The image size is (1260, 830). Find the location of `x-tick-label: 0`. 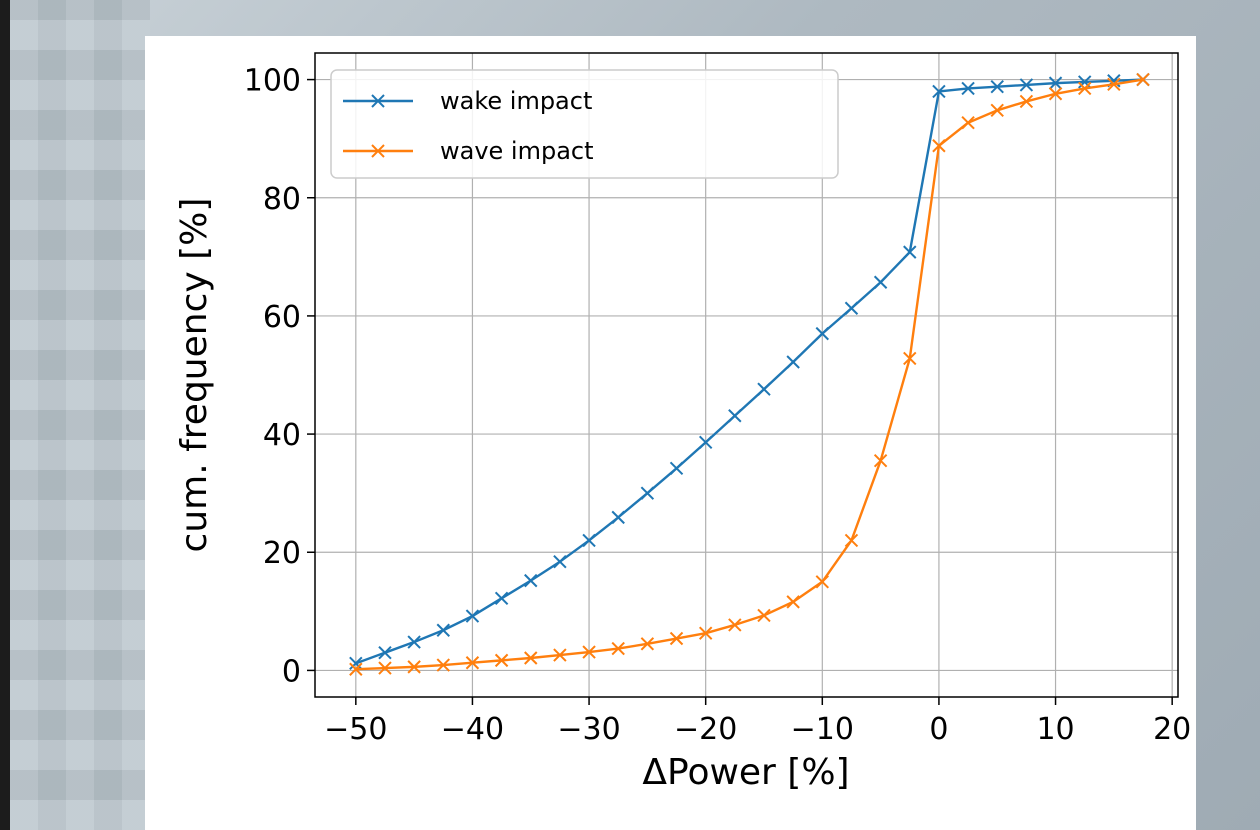

x-tick-label: 0 is located at coordinates (938, 729).